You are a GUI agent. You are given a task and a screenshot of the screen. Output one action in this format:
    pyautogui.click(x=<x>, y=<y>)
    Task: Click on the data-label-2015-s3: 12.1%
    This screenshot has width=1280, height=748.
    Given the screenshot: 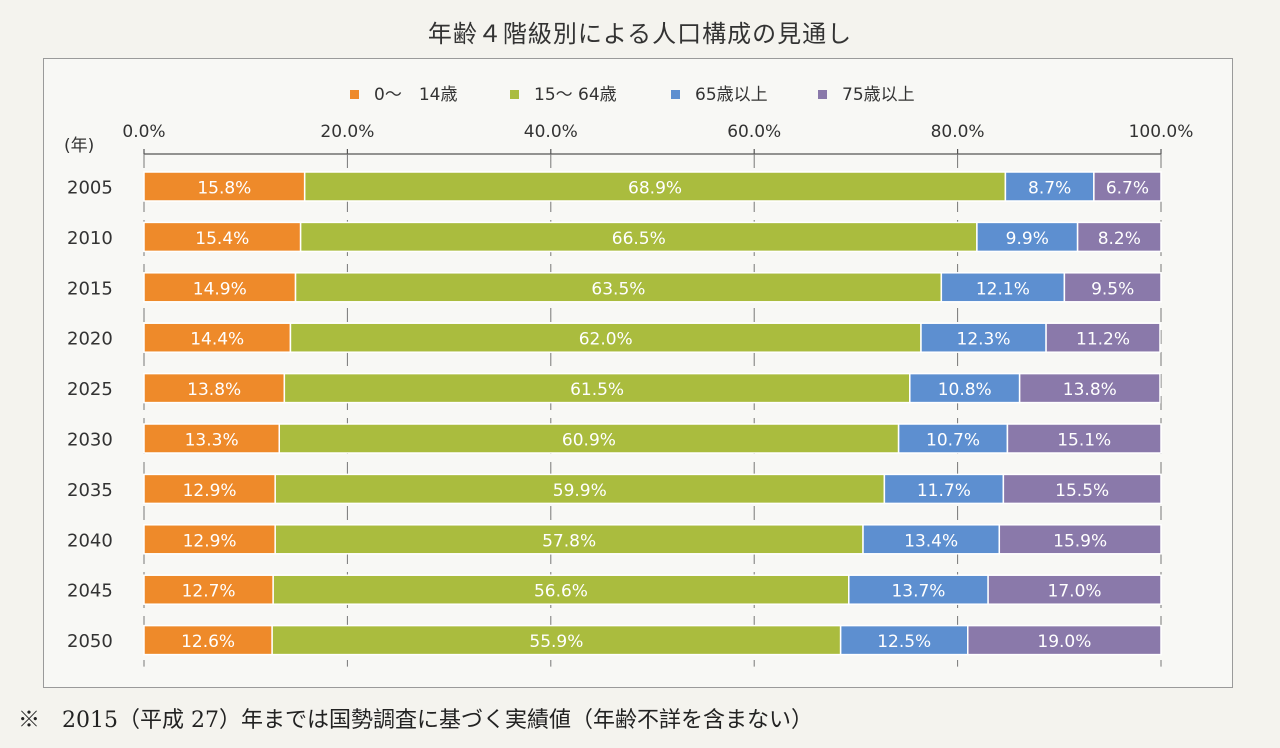 What is the action you would take?
    pyautogui.click(x=1003, y=289)
    